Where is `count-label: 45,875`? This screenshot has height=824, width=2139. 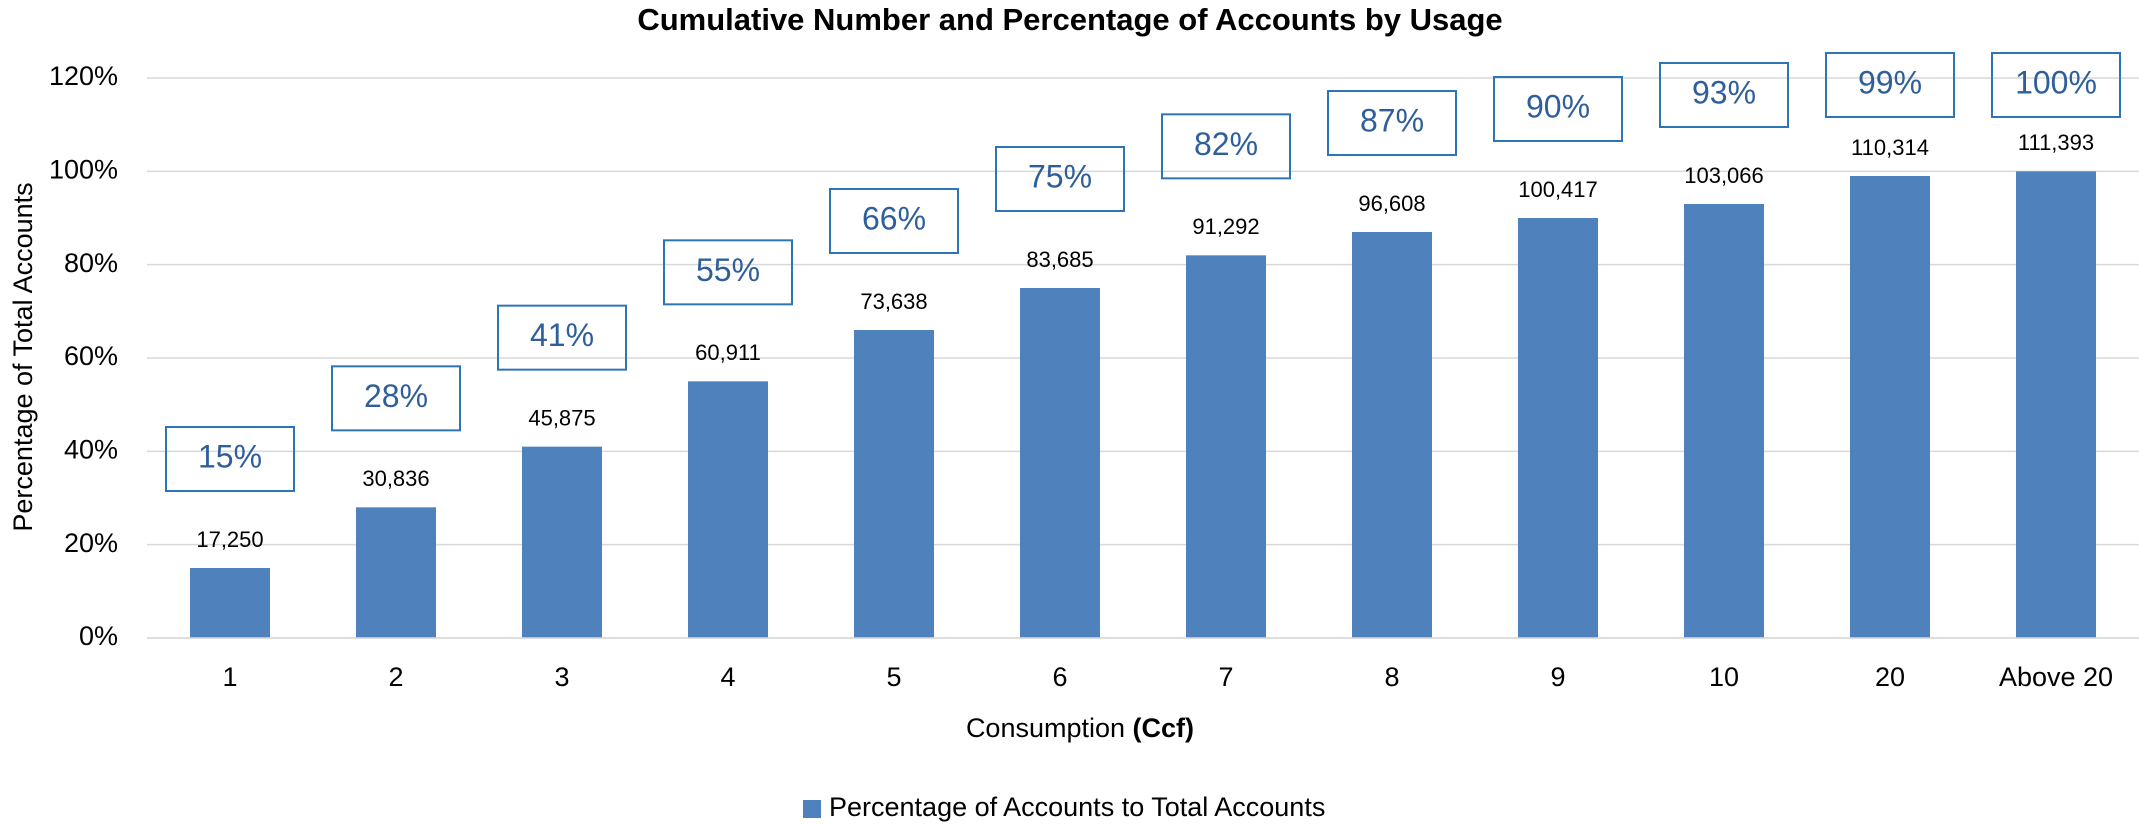 count-label: 45,875 is located at coordinates (561, 417).